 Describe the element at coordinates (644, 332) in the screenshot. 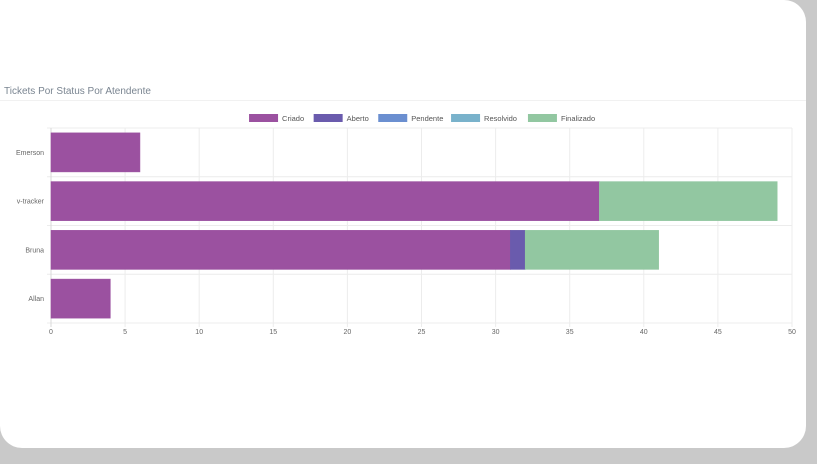

I see `x-tick-label: 40` at that location.